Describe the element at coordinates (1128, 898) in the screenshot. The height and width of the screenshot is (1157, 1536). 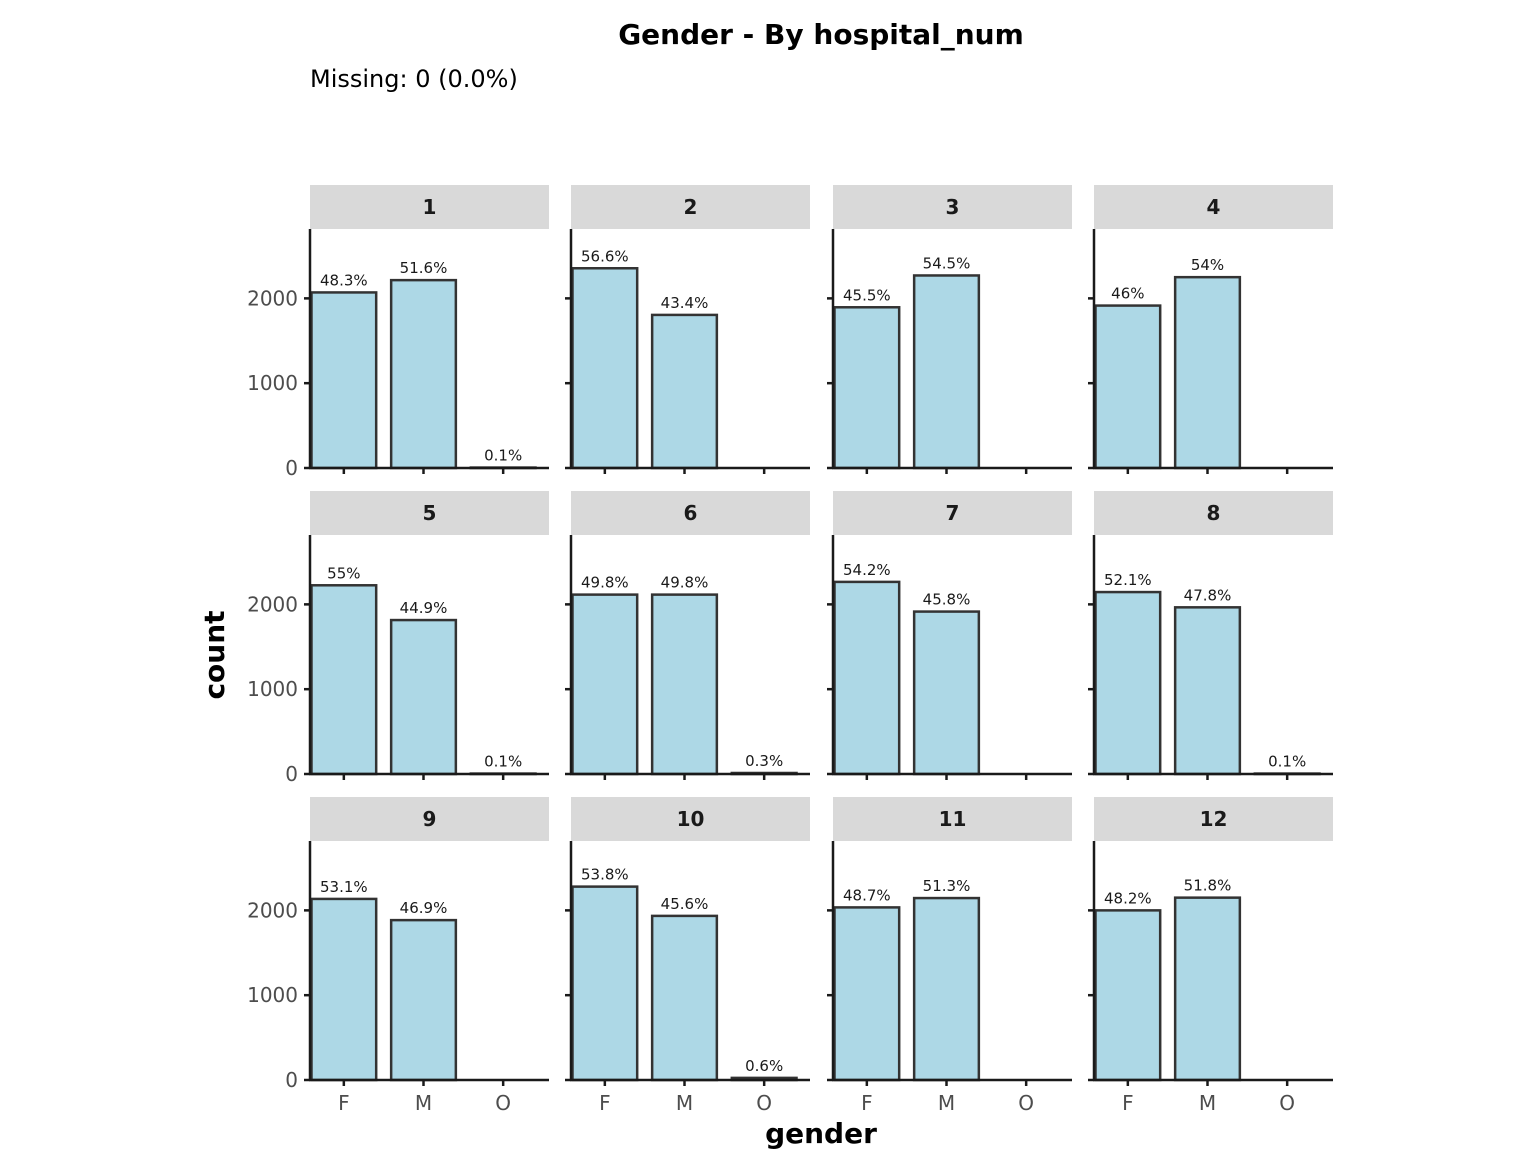
I see `bar-value-label: 48.2%` at that location.